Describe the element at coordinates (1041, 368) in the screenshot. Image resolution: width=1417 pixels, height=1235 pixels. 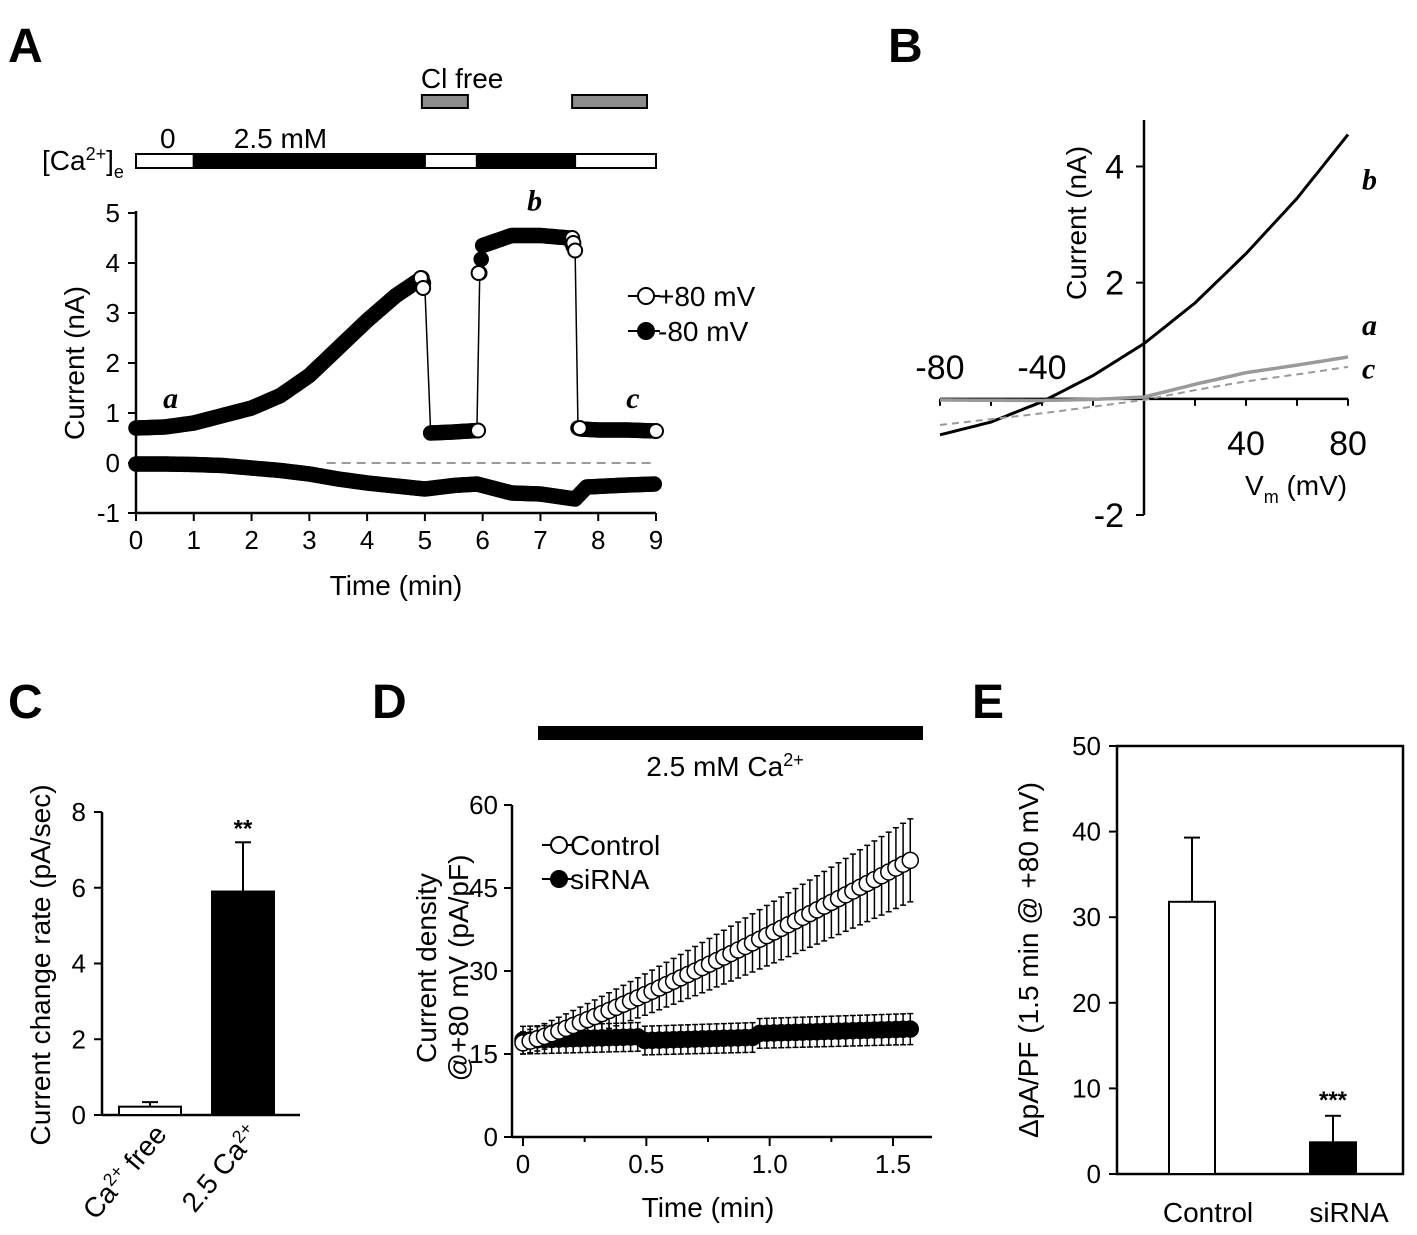
I see `panel-b-x-tick-label: -40` at that location.